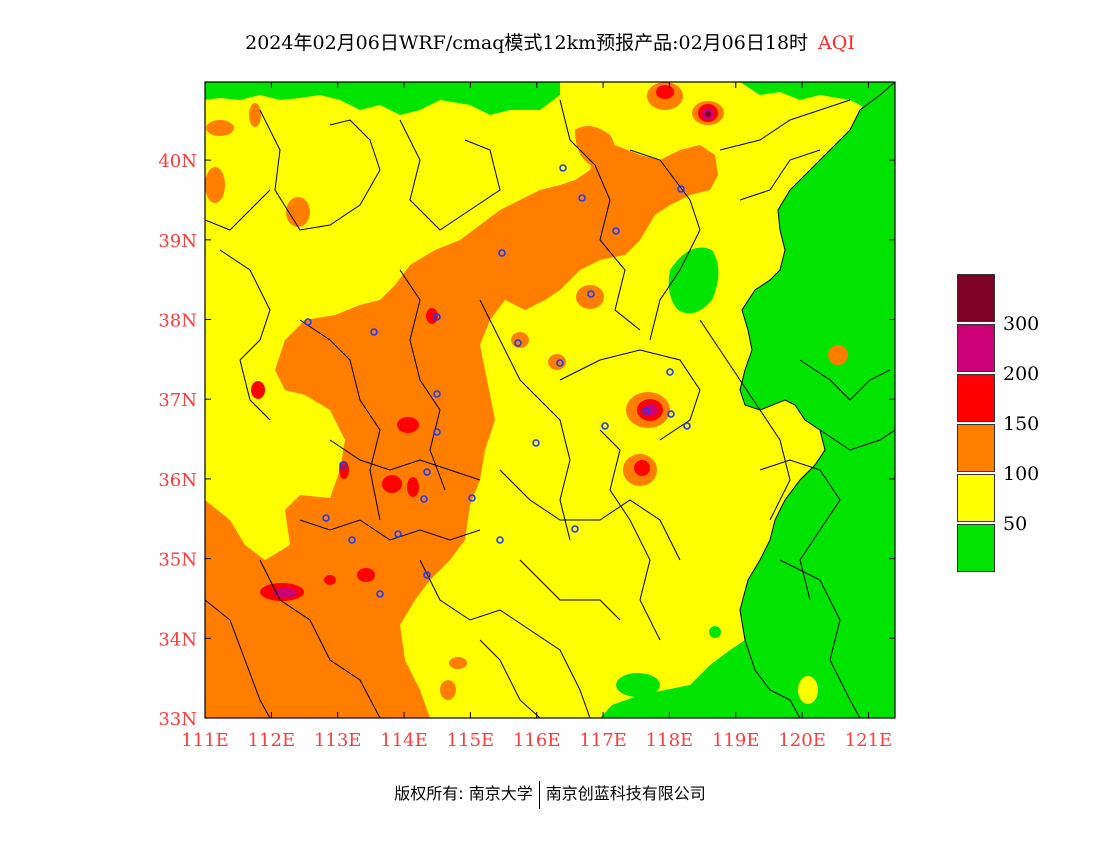  I want to click on legend-label-200: 200, so click(1021, 374).